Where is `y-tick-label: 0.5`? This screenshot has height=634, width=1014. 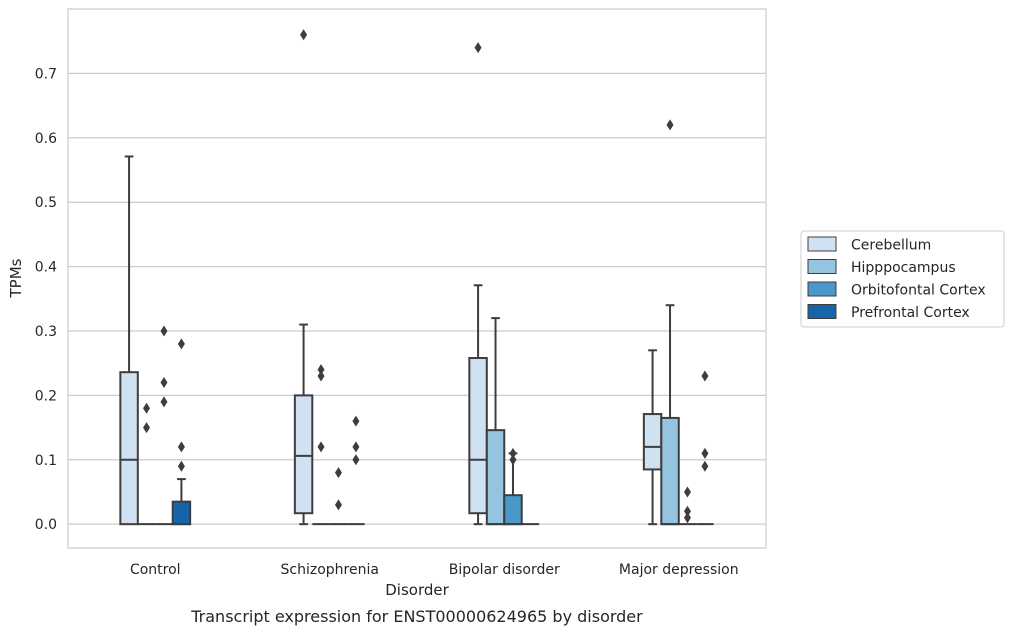
y-tick-label: 0.5 is located at coordinates (46, 203).